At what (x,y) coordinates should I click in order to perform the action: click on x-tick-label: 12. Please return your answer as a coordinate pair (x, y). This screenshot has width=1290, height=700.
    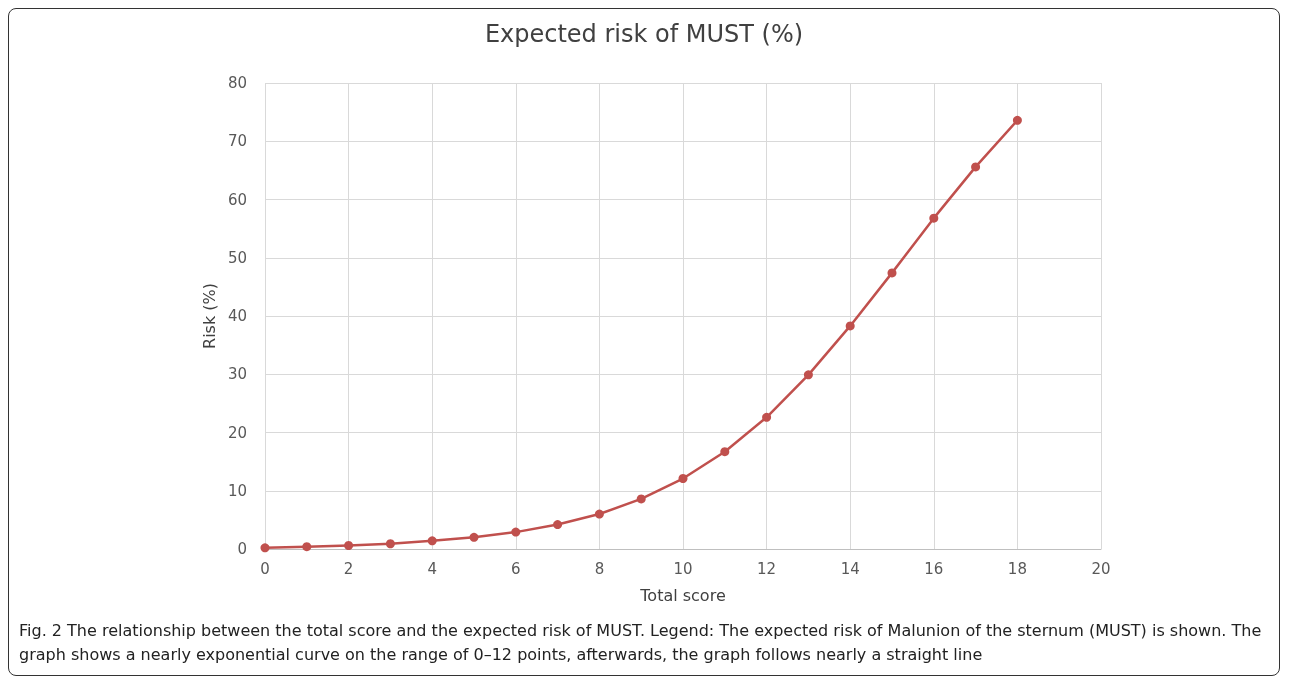
    Looking at the image, I should click on (767, 568).